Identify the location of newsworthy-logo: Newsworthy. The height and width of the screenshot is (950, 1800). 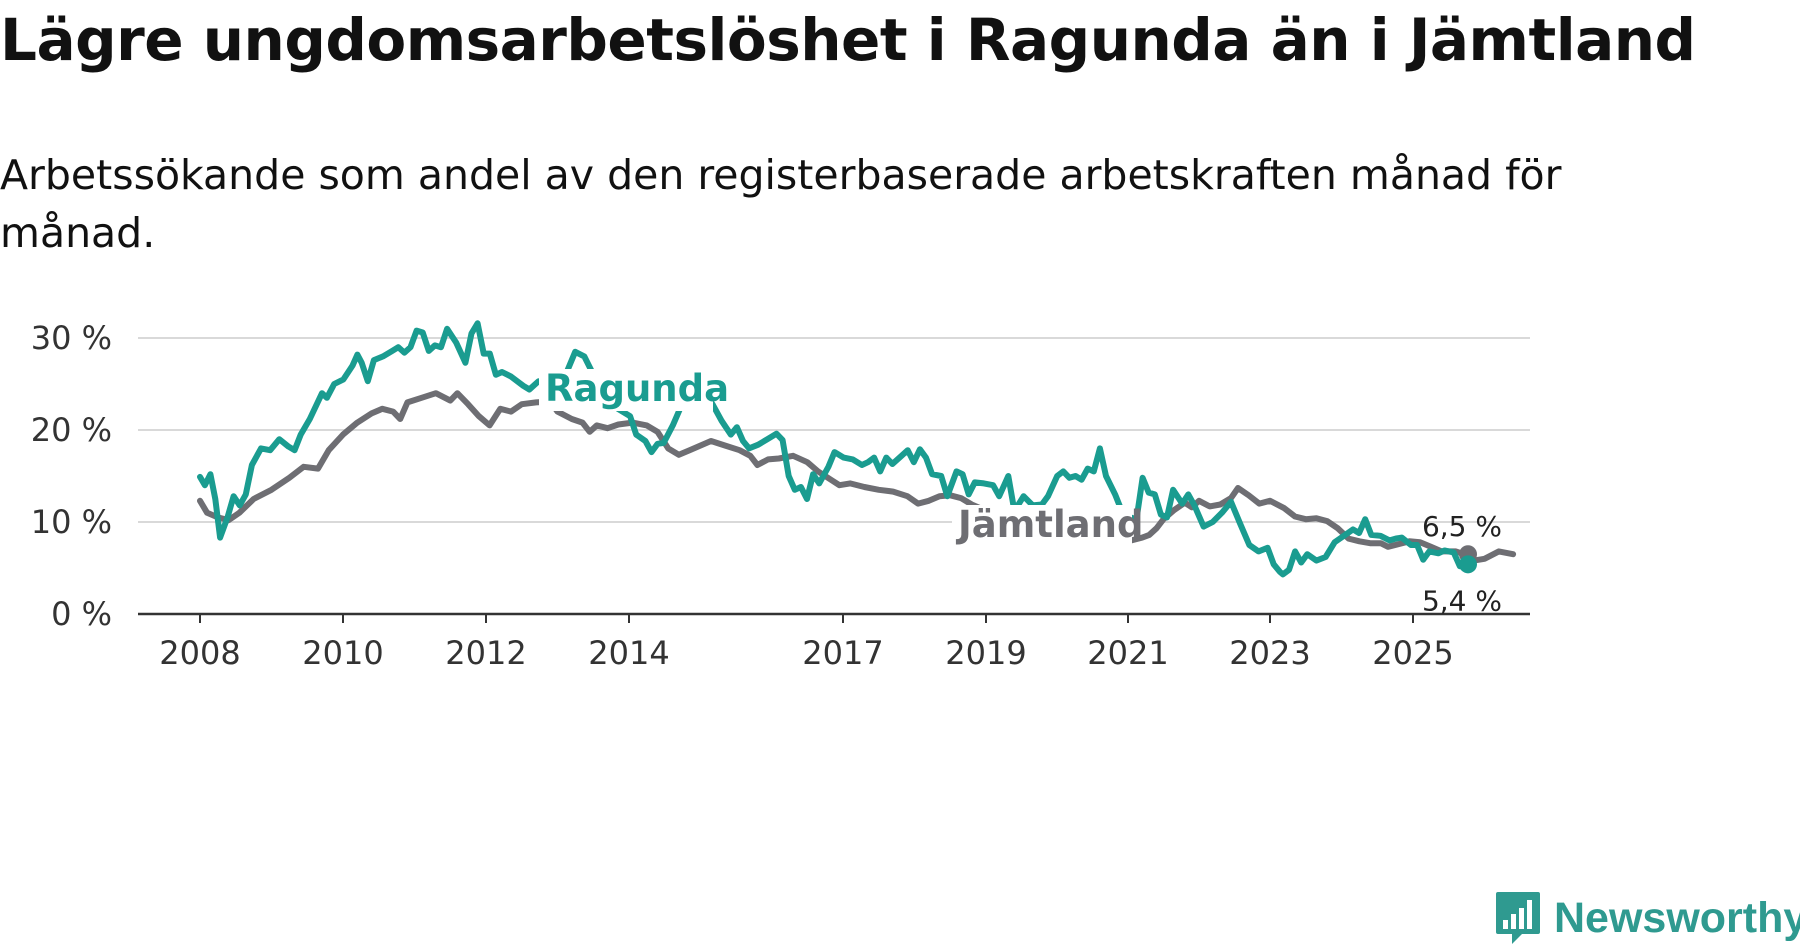
(1647, 918).